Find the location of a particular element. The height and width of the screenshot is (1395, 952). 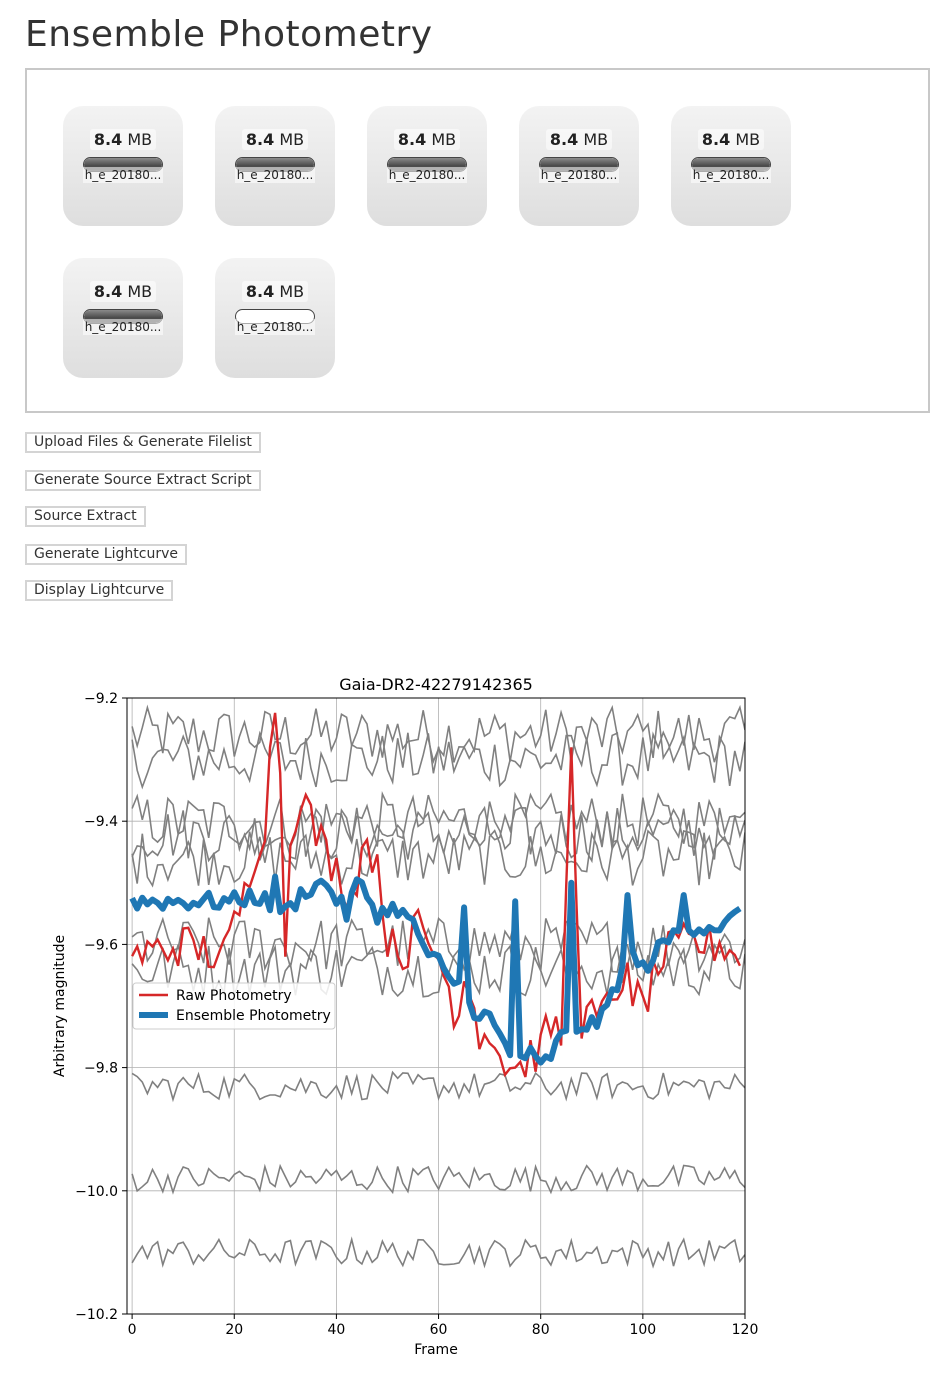

x-tick-label: 120 is located at coordinates (745, 1330).